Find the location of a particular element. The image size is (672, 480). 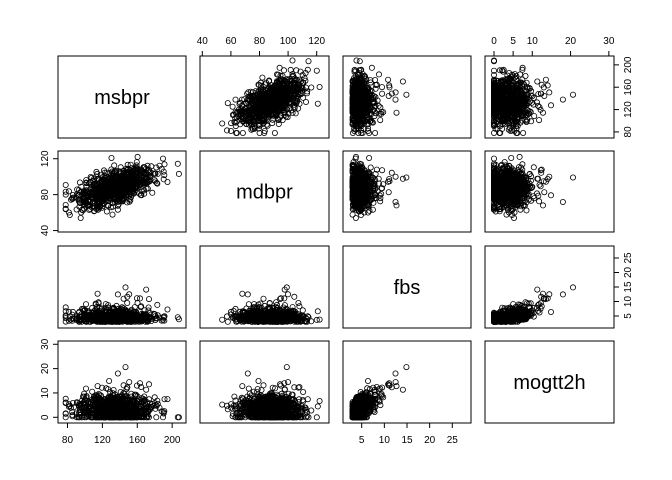

panel-msbpr-fbs is located at coordinates (407, 97).